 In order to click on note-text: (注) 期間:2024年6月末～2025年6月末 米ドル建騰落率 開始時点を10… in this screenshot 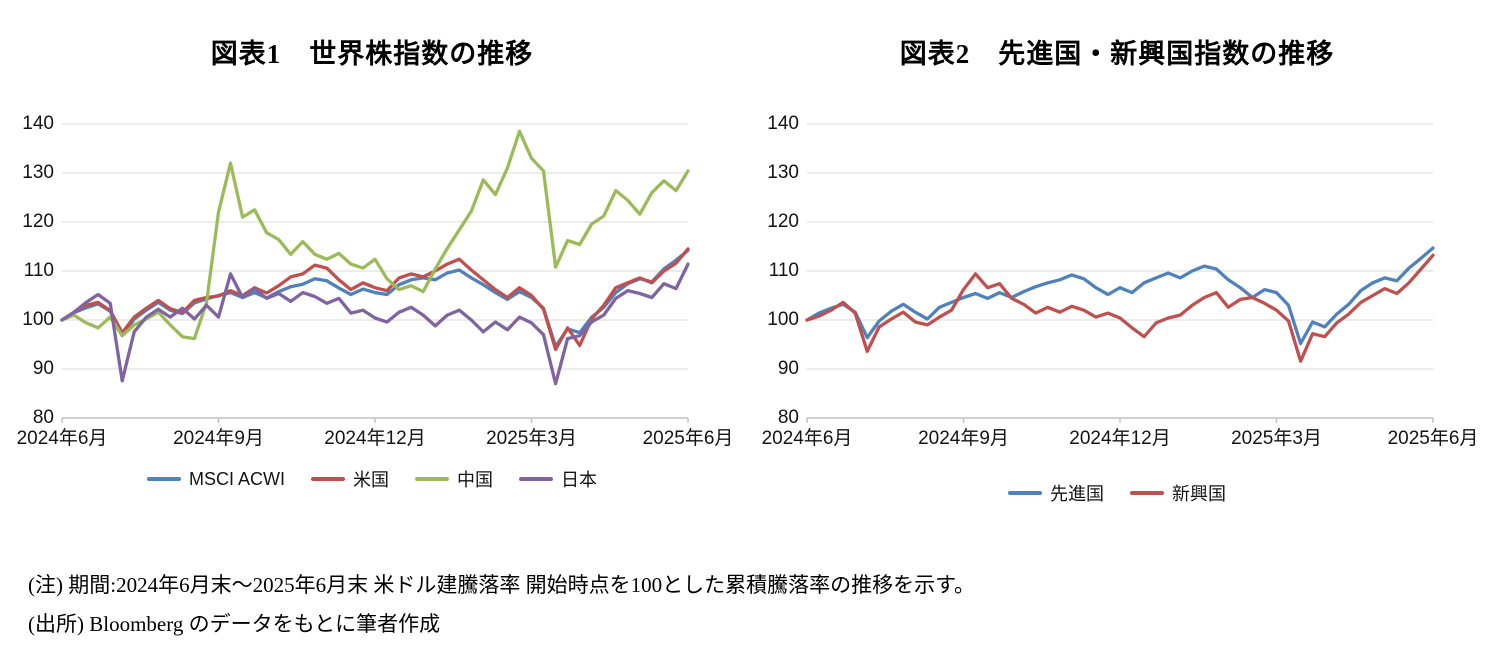, I will do `click(501, 585)`.